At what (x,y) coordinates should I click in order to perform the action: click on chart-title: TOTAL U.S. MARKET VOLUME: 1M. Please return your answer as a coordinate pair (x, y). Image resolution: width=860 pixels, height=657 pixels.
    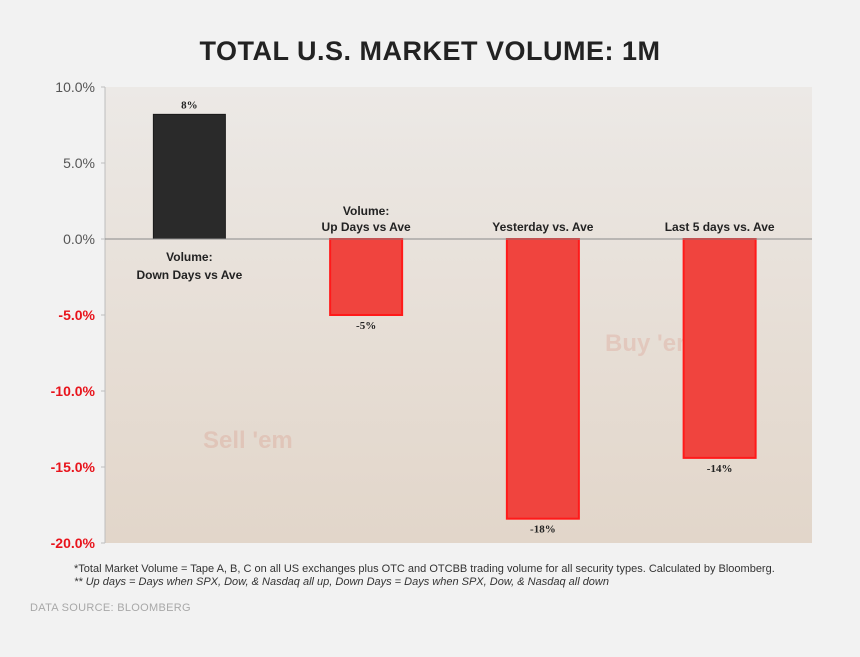
    Looking at the image, I should click on (430, 51).